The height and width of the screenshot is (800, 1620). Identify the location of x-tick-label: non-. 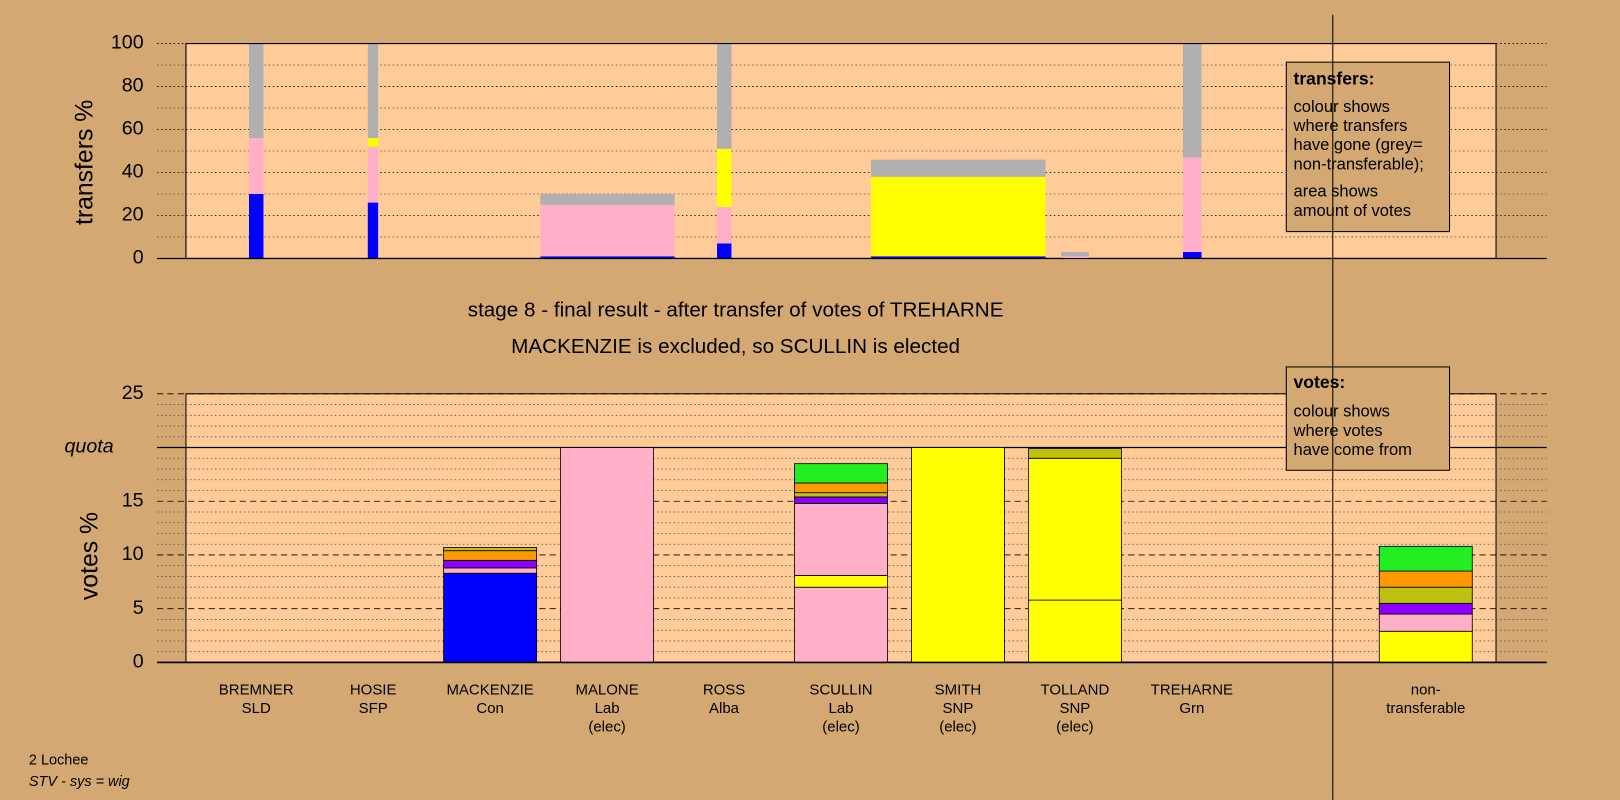
(1426, 689).